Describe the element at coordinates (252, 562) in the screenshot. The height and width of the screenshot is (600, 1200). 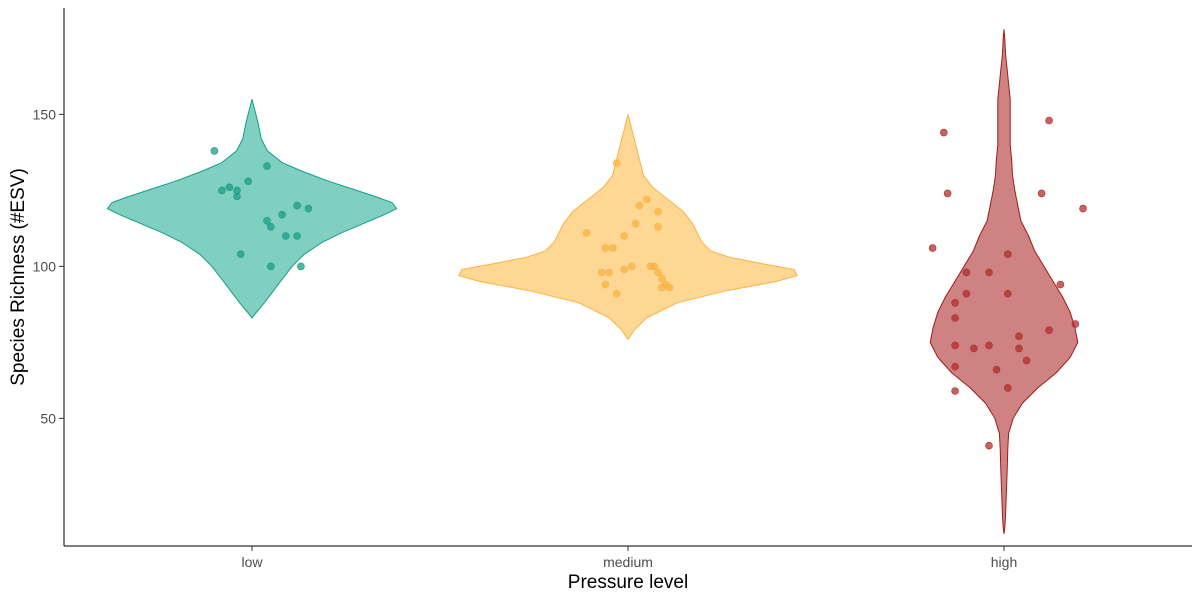
I see `x-tick-label-low: low` at that location.